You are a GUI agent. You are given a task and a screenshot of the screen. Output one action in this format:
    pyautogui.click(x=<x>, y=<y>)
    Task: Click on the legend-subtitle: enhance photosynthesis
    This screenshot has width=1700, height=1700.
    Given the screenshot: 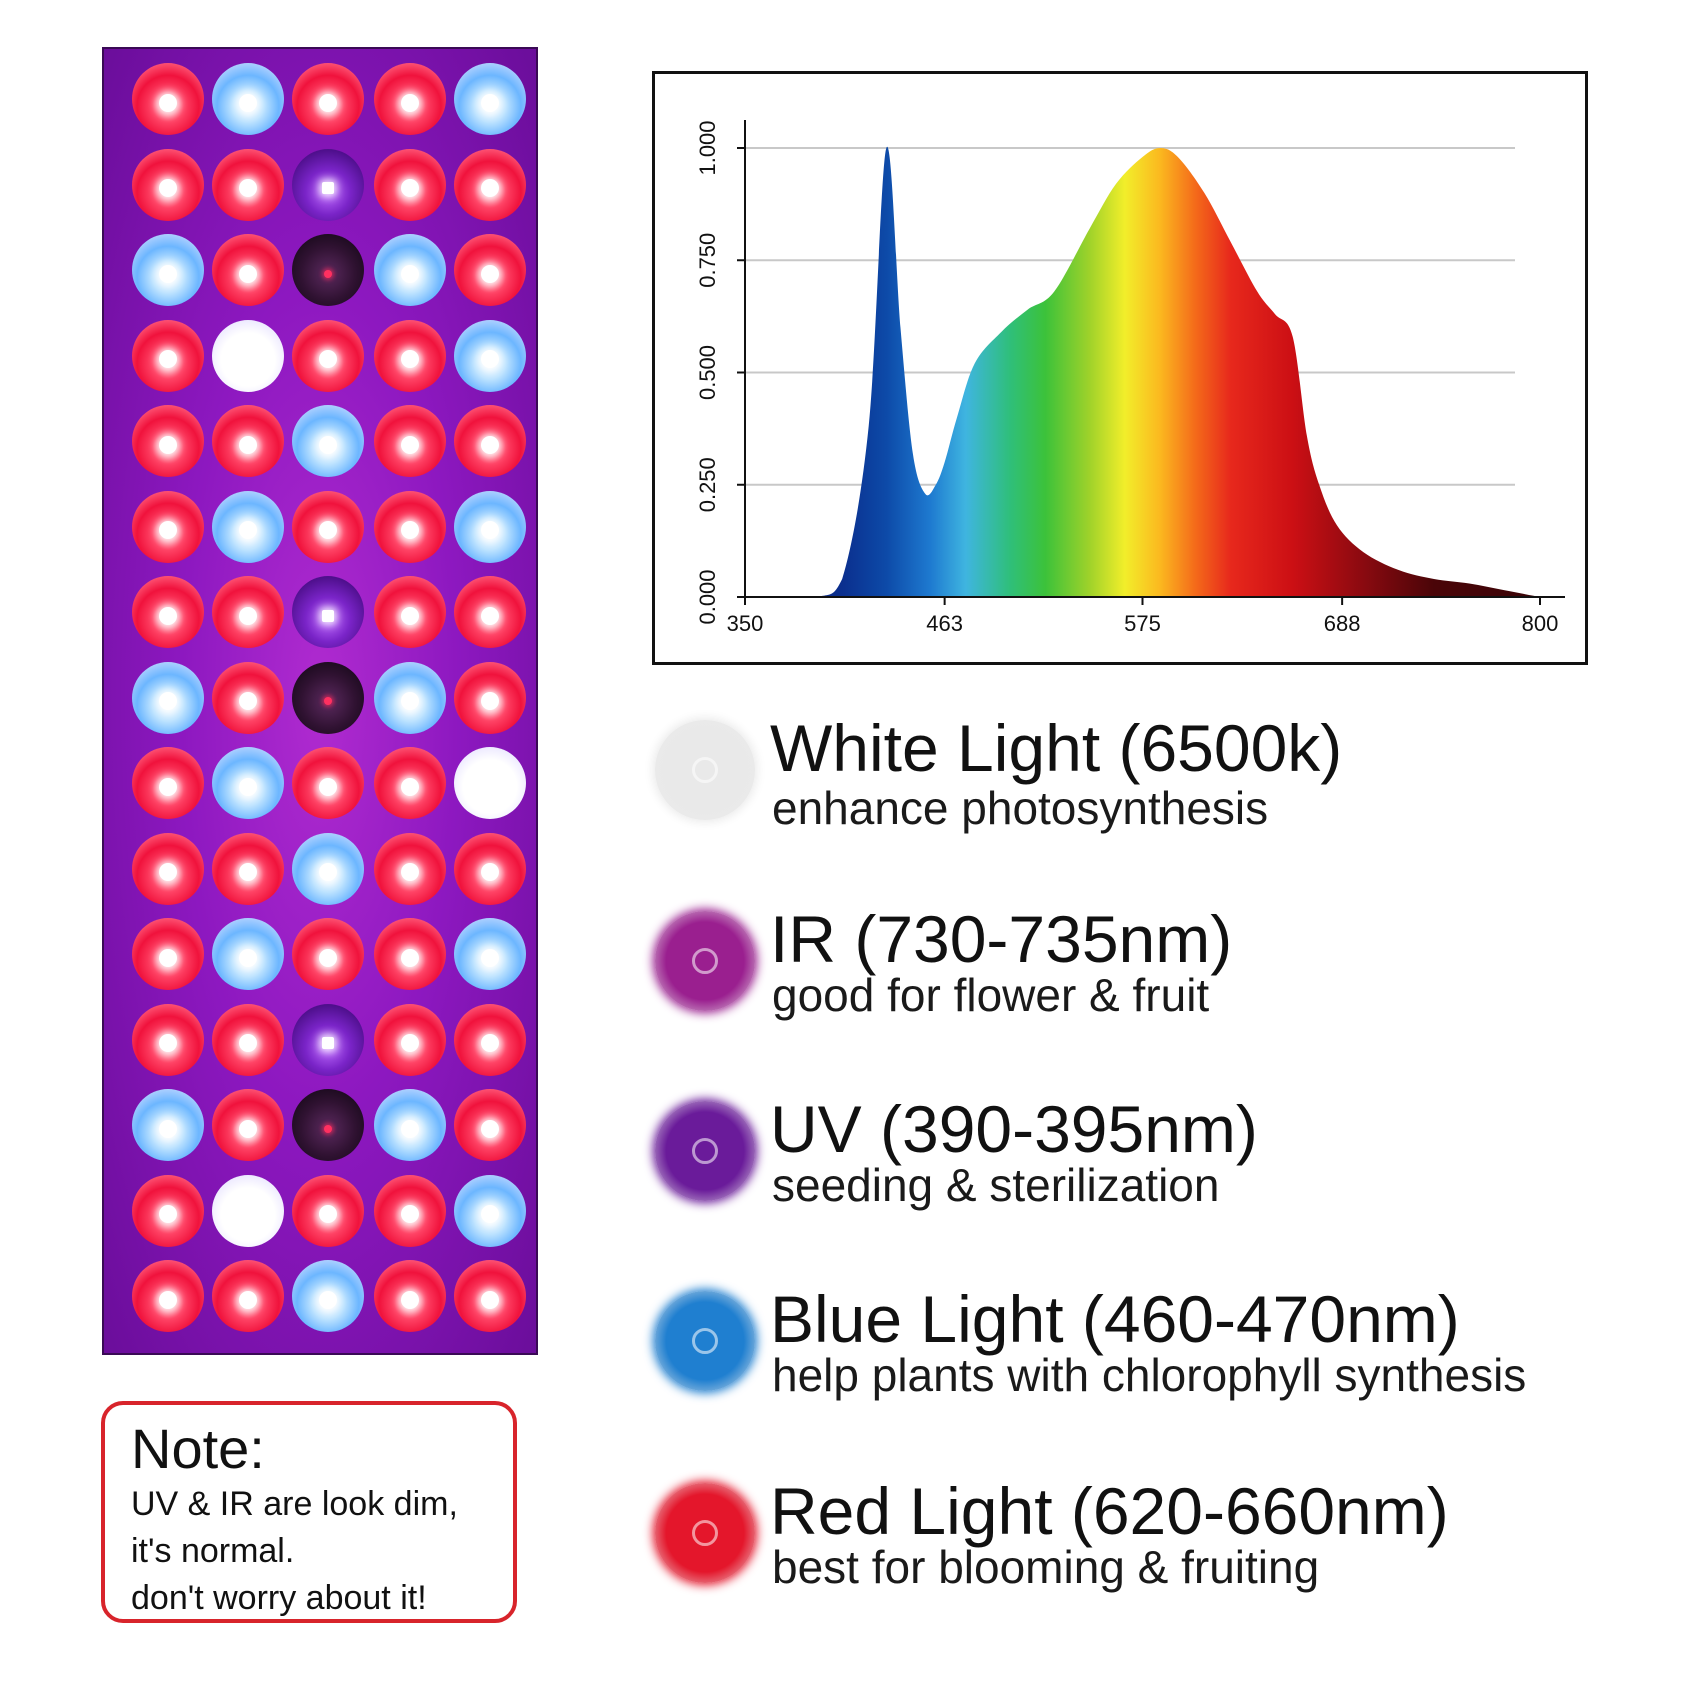 What is the action you would take?
    pyautogui.click(x=1020, y=808)
    